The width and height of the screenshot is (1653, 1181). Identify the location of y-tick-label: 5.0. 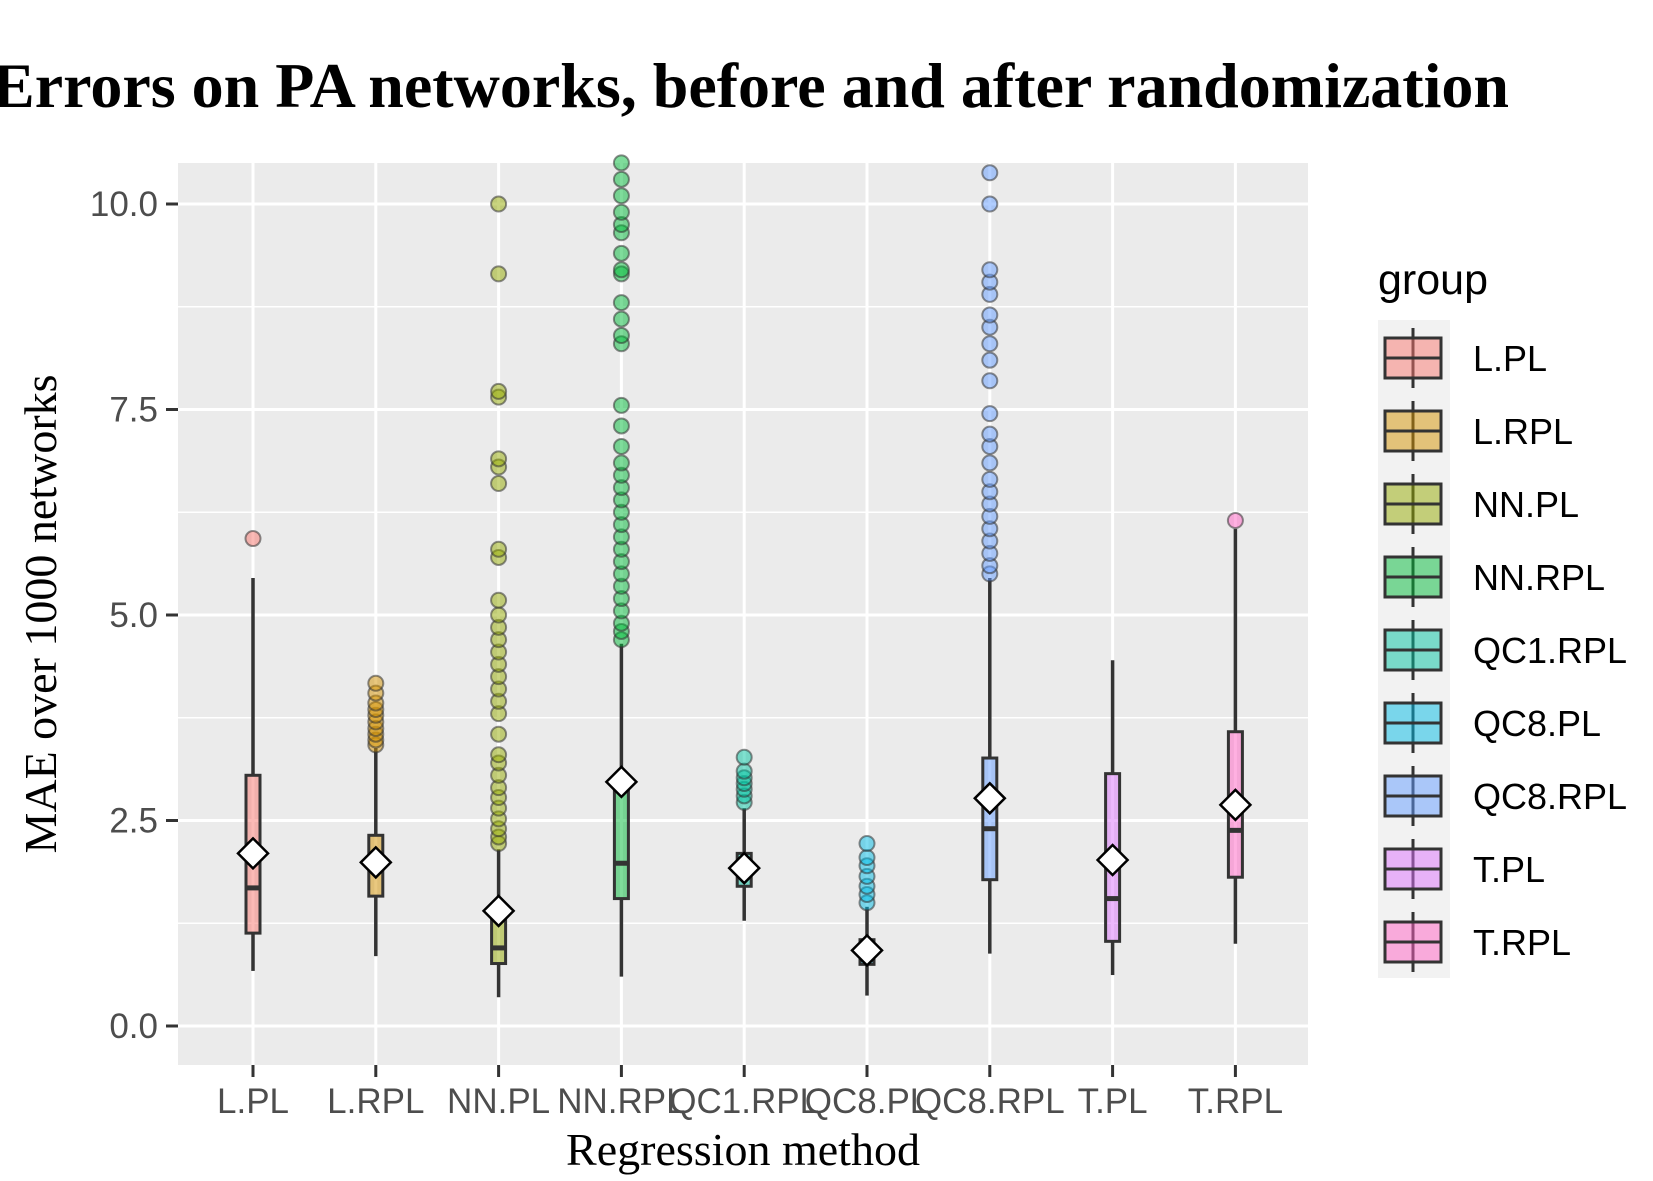
(133, 615).